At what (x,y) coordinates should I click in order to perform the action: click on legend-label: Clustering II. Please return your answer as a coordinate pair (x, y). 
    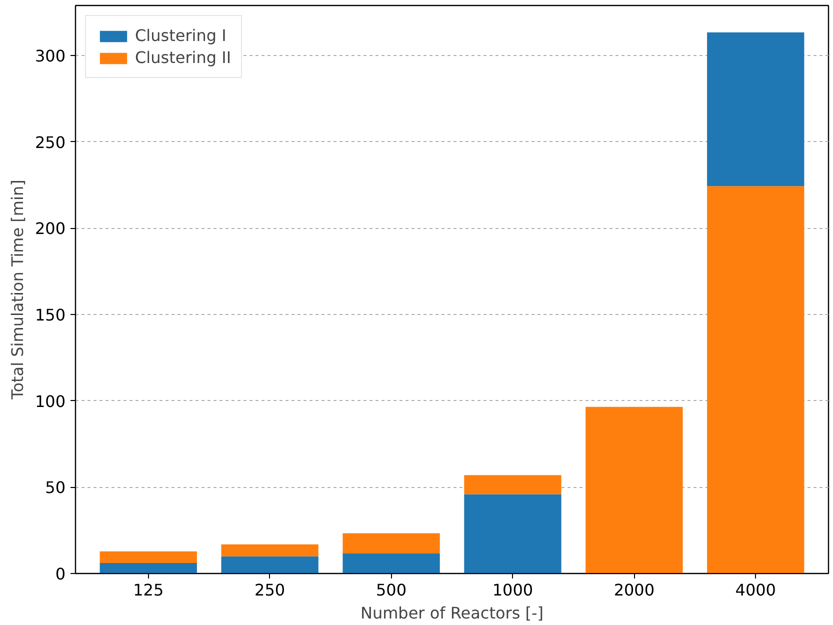
    Looking at the image, I should click on (183, 57).